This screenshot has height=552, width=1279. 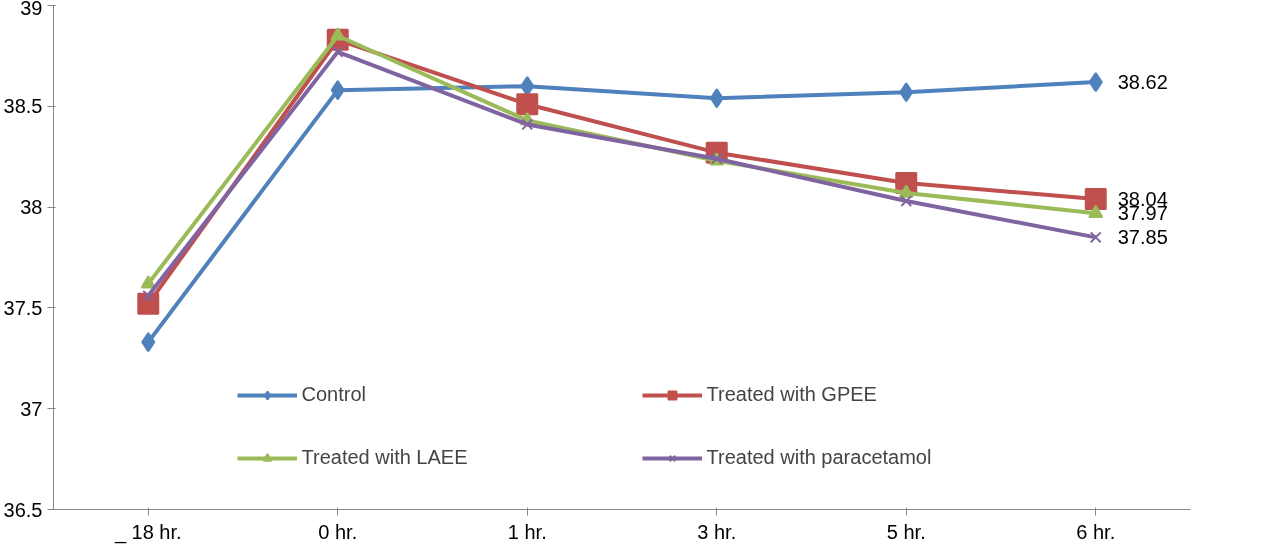 I want to click on legend-label: Control, so click(x=334, y=394).